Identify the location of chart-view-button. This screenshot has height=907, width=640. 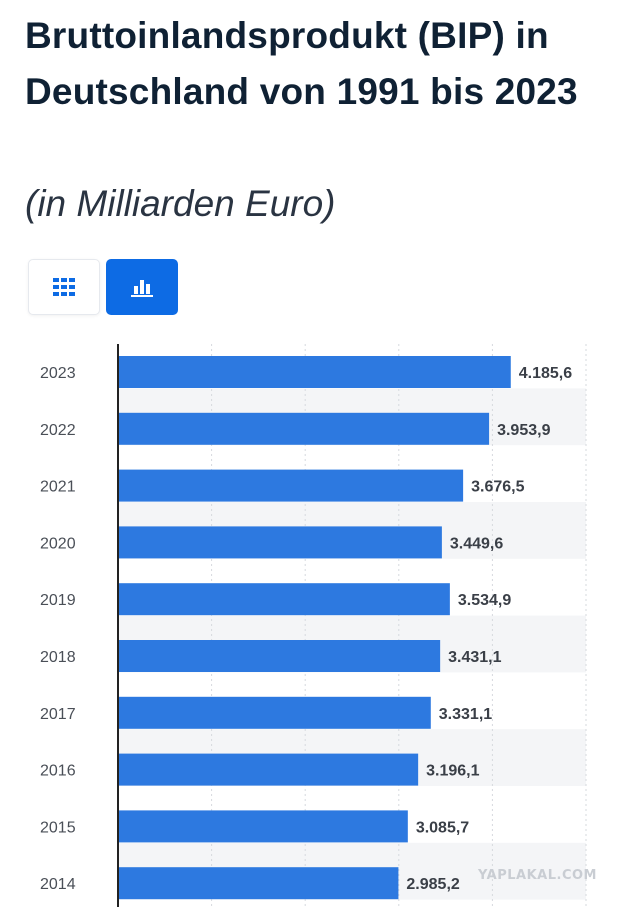
(142, 287).